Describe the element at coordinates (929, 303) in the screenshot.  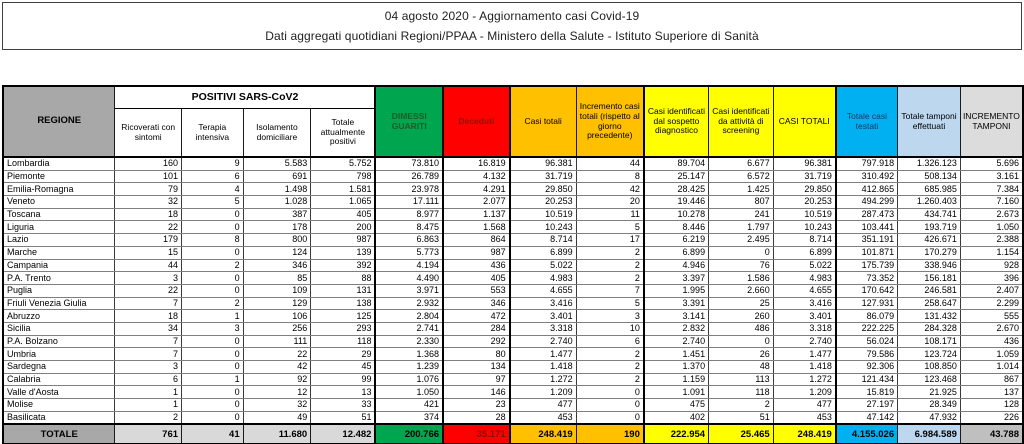
I see `cell-tamponi-effettuati: 258.647` at that location.